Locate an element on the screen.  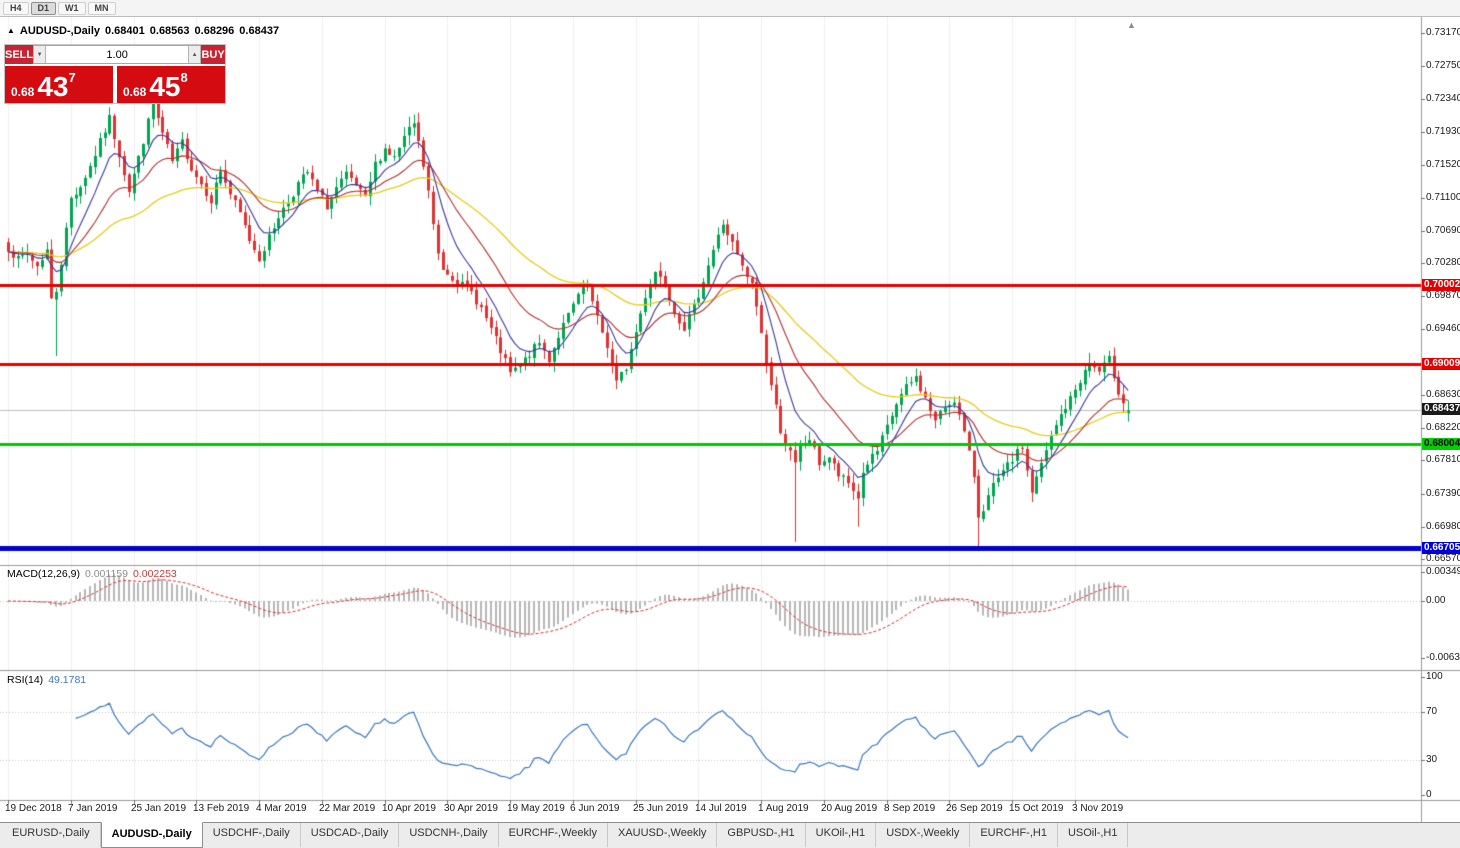
period-button-h4: H4 is located at coordinates (16, 8).